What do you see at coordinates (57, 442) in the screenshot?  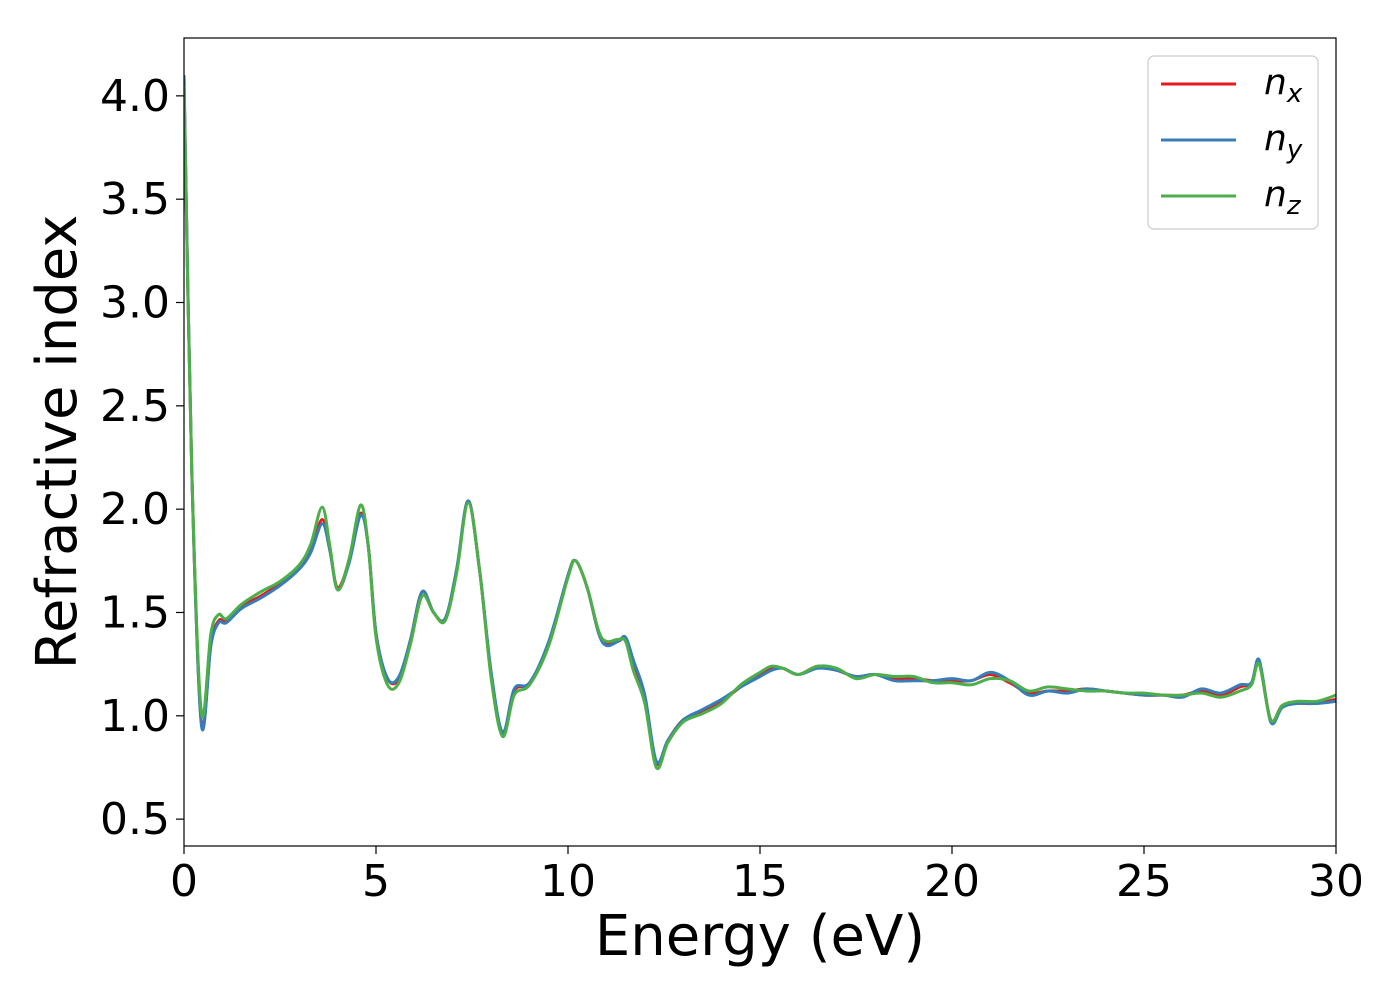 I see `y-axis-title: Refractive index` at bounding box center [57, 442].